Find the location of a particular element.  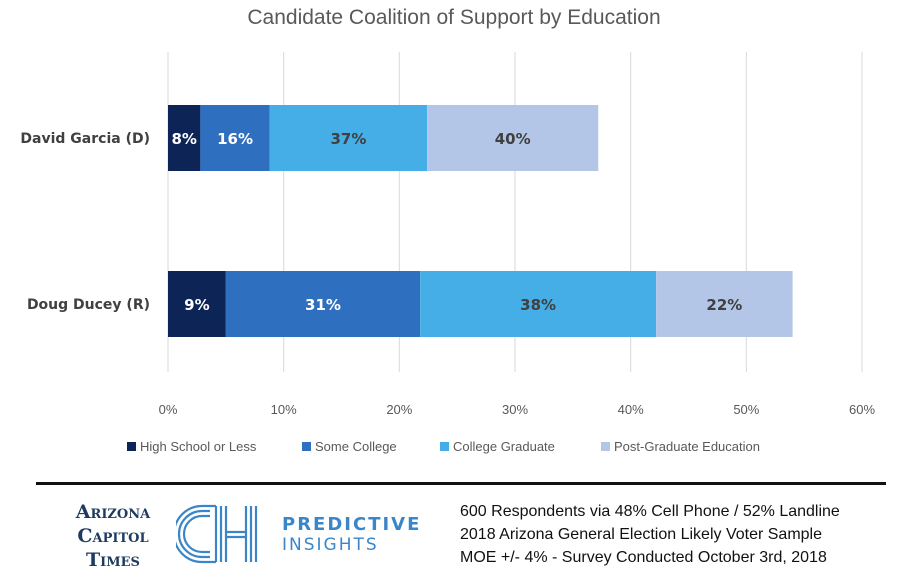

x-tick-label: 40% is located at coordinates (631, 409).